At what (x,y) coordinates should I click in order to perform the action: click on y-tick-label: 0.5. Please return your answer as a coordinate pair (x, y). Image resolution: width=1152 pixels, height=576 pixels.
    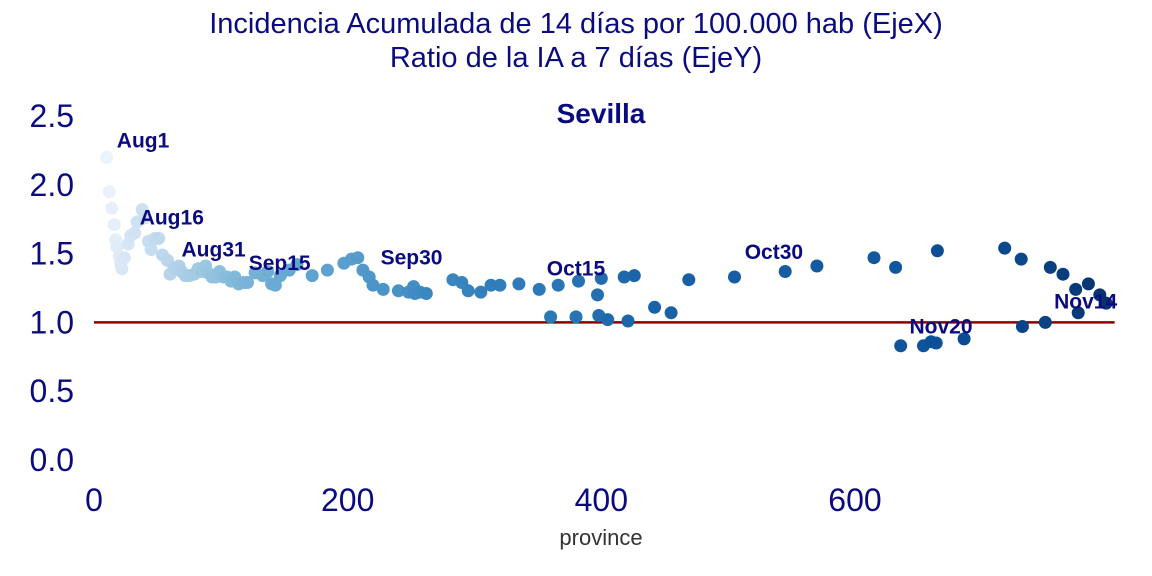
    Looking at the image, I should click on (52, 391).